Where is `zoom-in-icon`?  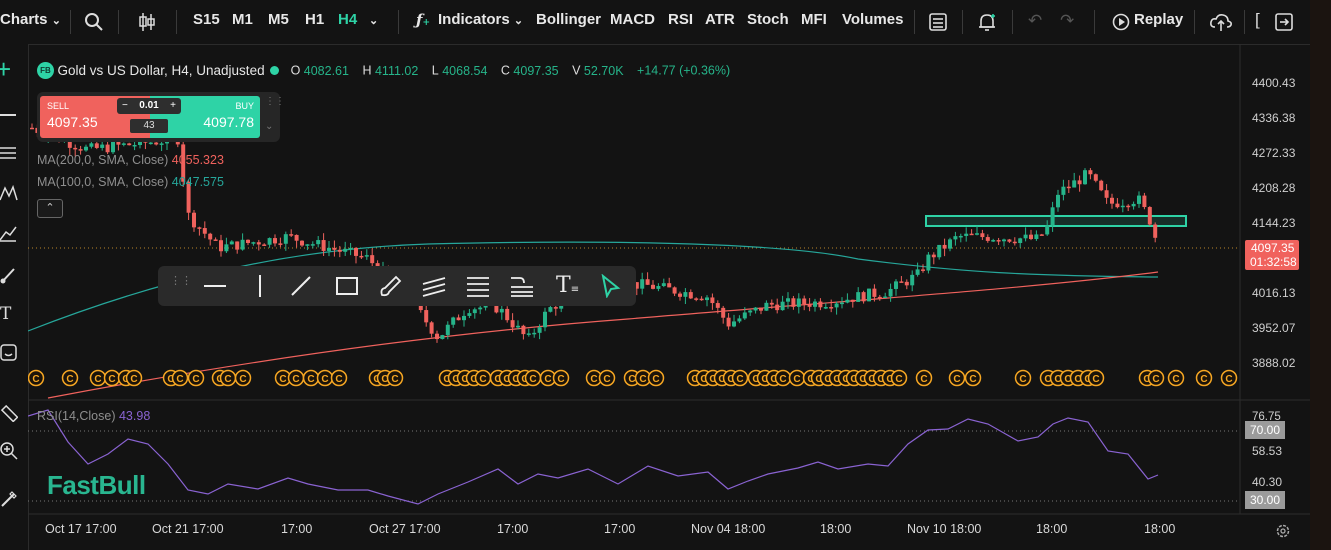 zoom-in-icon is located at coordinates (9, 451).